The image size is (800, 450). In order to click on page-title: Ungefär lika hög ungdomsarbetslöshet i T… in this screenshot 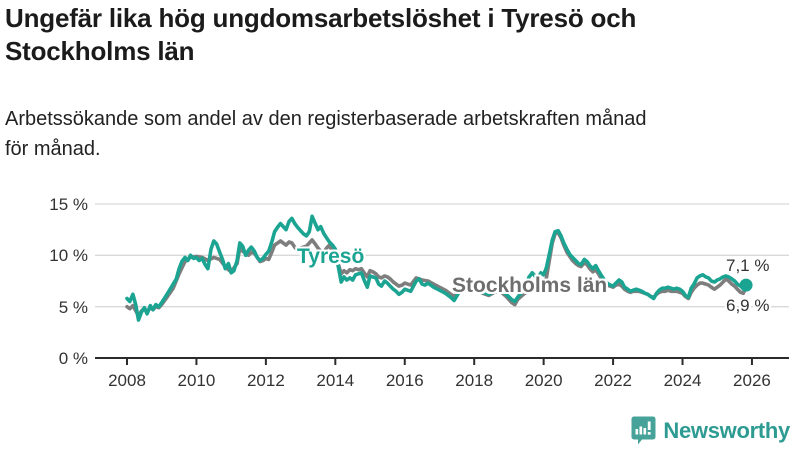, I will do `click(400, 35)`.